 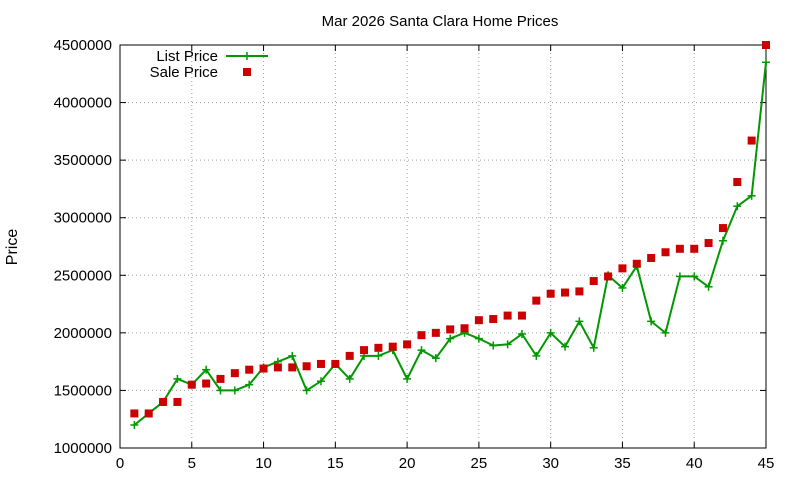 What do you see at coordinates (83, 45) in the screenshot?
I see `y-tick-label: 4500000` at bounding box center [83, 45].